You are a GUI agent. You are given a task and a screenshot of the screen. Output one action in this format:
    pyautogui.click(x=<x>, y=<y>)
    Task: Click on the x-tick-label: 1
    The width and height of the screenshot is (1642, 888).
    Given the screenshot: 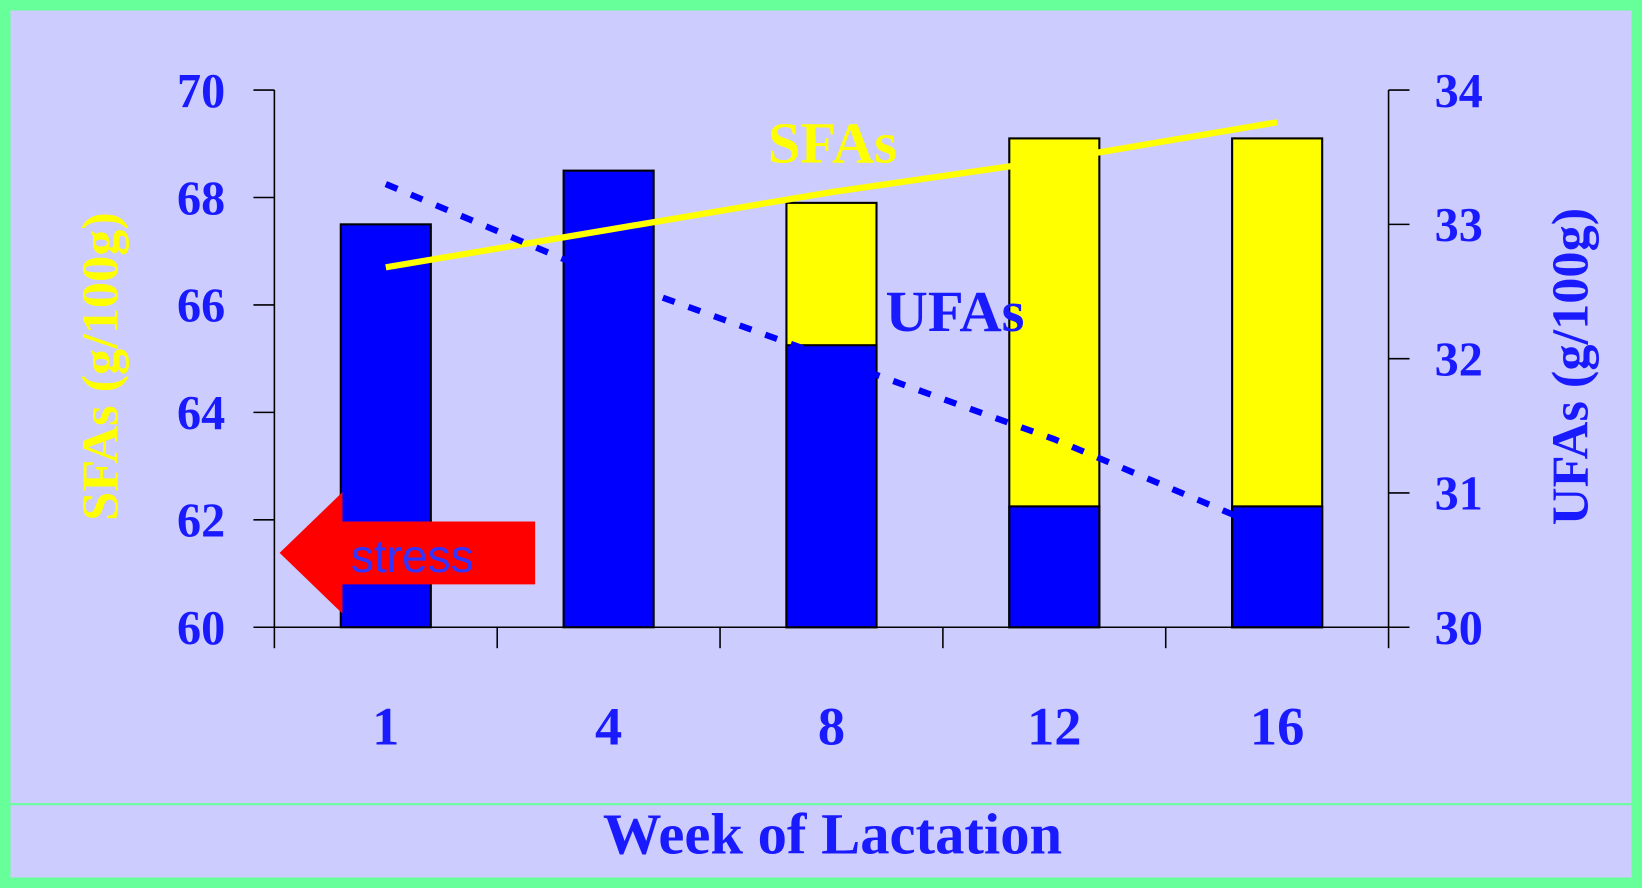 What is the action you would take?
    pyautogui.click(x=385, y=726)
    